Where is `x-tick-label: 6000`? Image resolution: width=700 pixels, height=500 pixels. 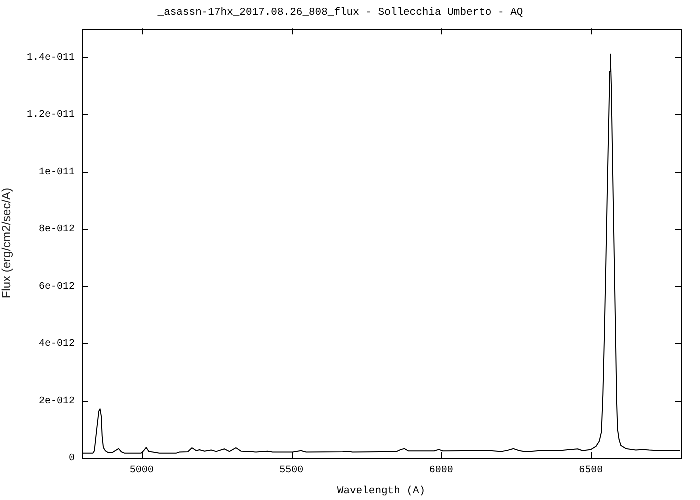
x-tick-label: 6000 is located at coordinates (441, 471).